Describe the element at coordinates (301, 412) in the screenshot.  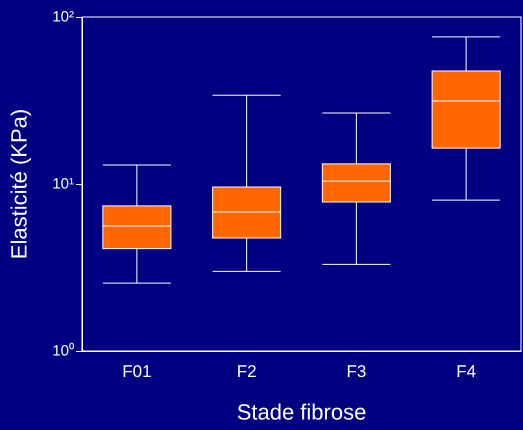
I see `x-axis-title: Stade fibrose` at that location.